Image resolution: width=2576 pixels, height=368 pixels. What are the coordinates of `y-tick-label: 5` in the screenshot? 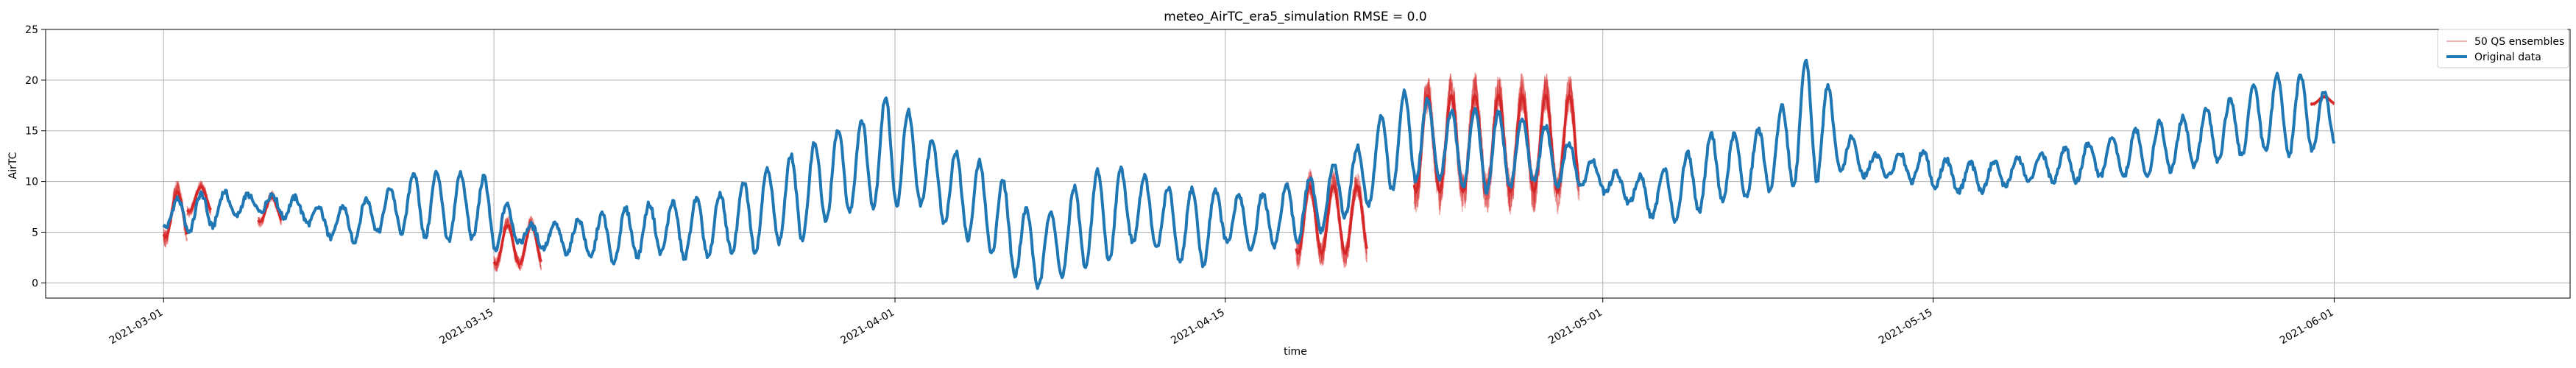 It's located at (35, 233).